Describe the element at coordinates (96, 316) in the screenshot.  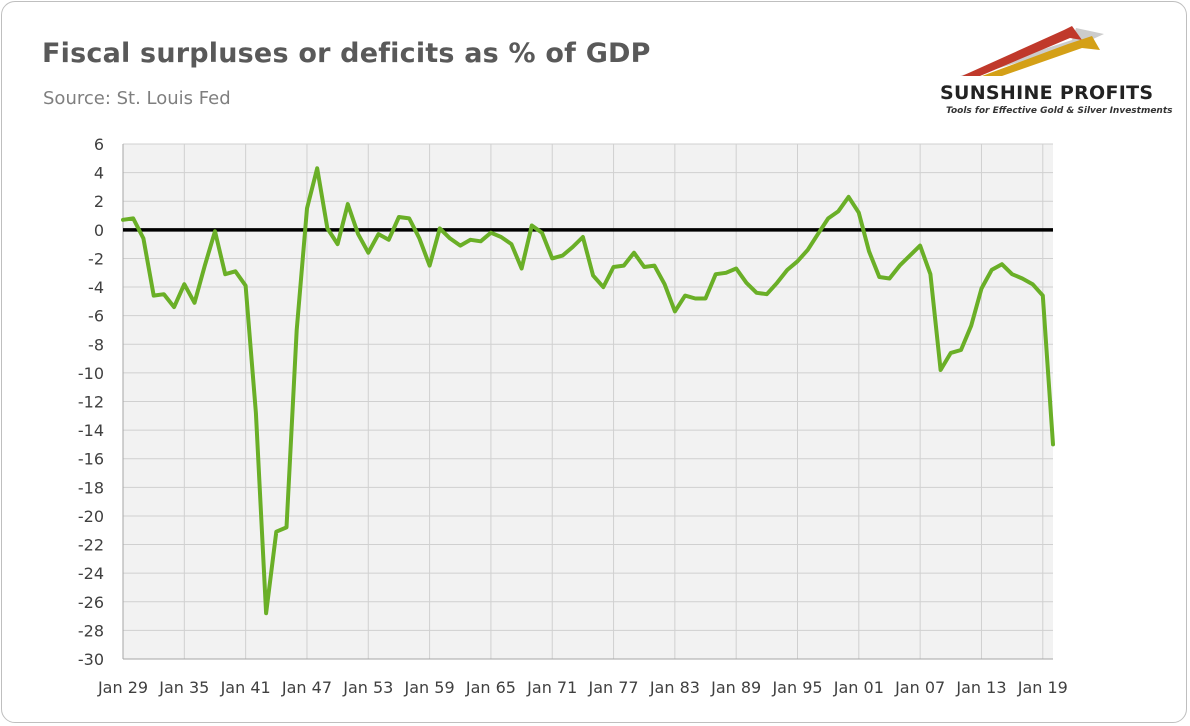
I see `y-tick-label: -6` at that location.